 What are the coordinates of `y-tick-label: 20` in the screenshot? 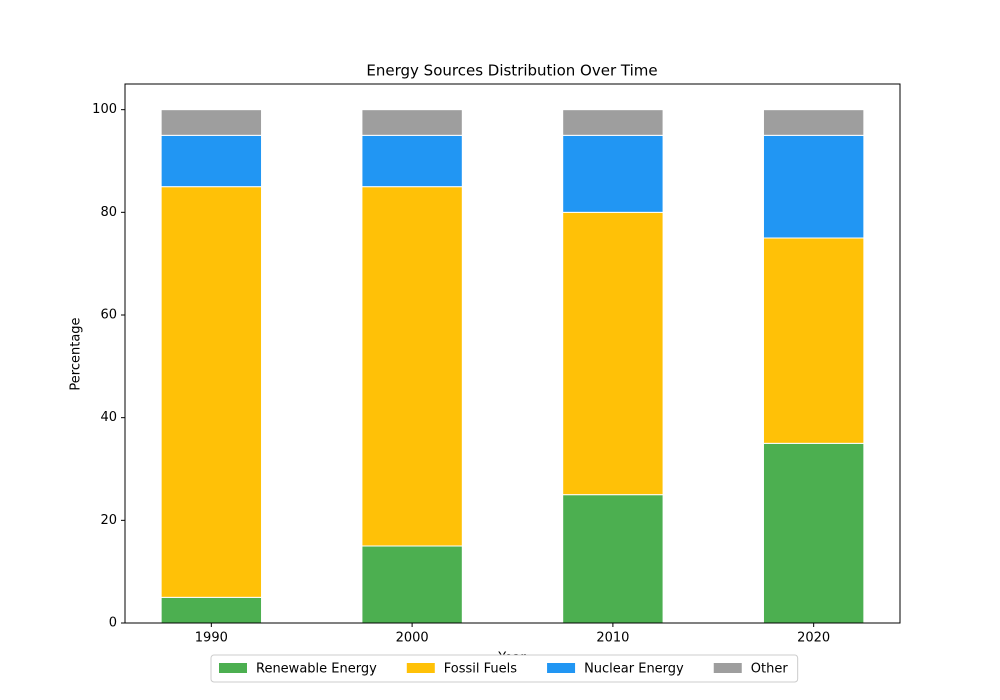 It's located at (108, 520).